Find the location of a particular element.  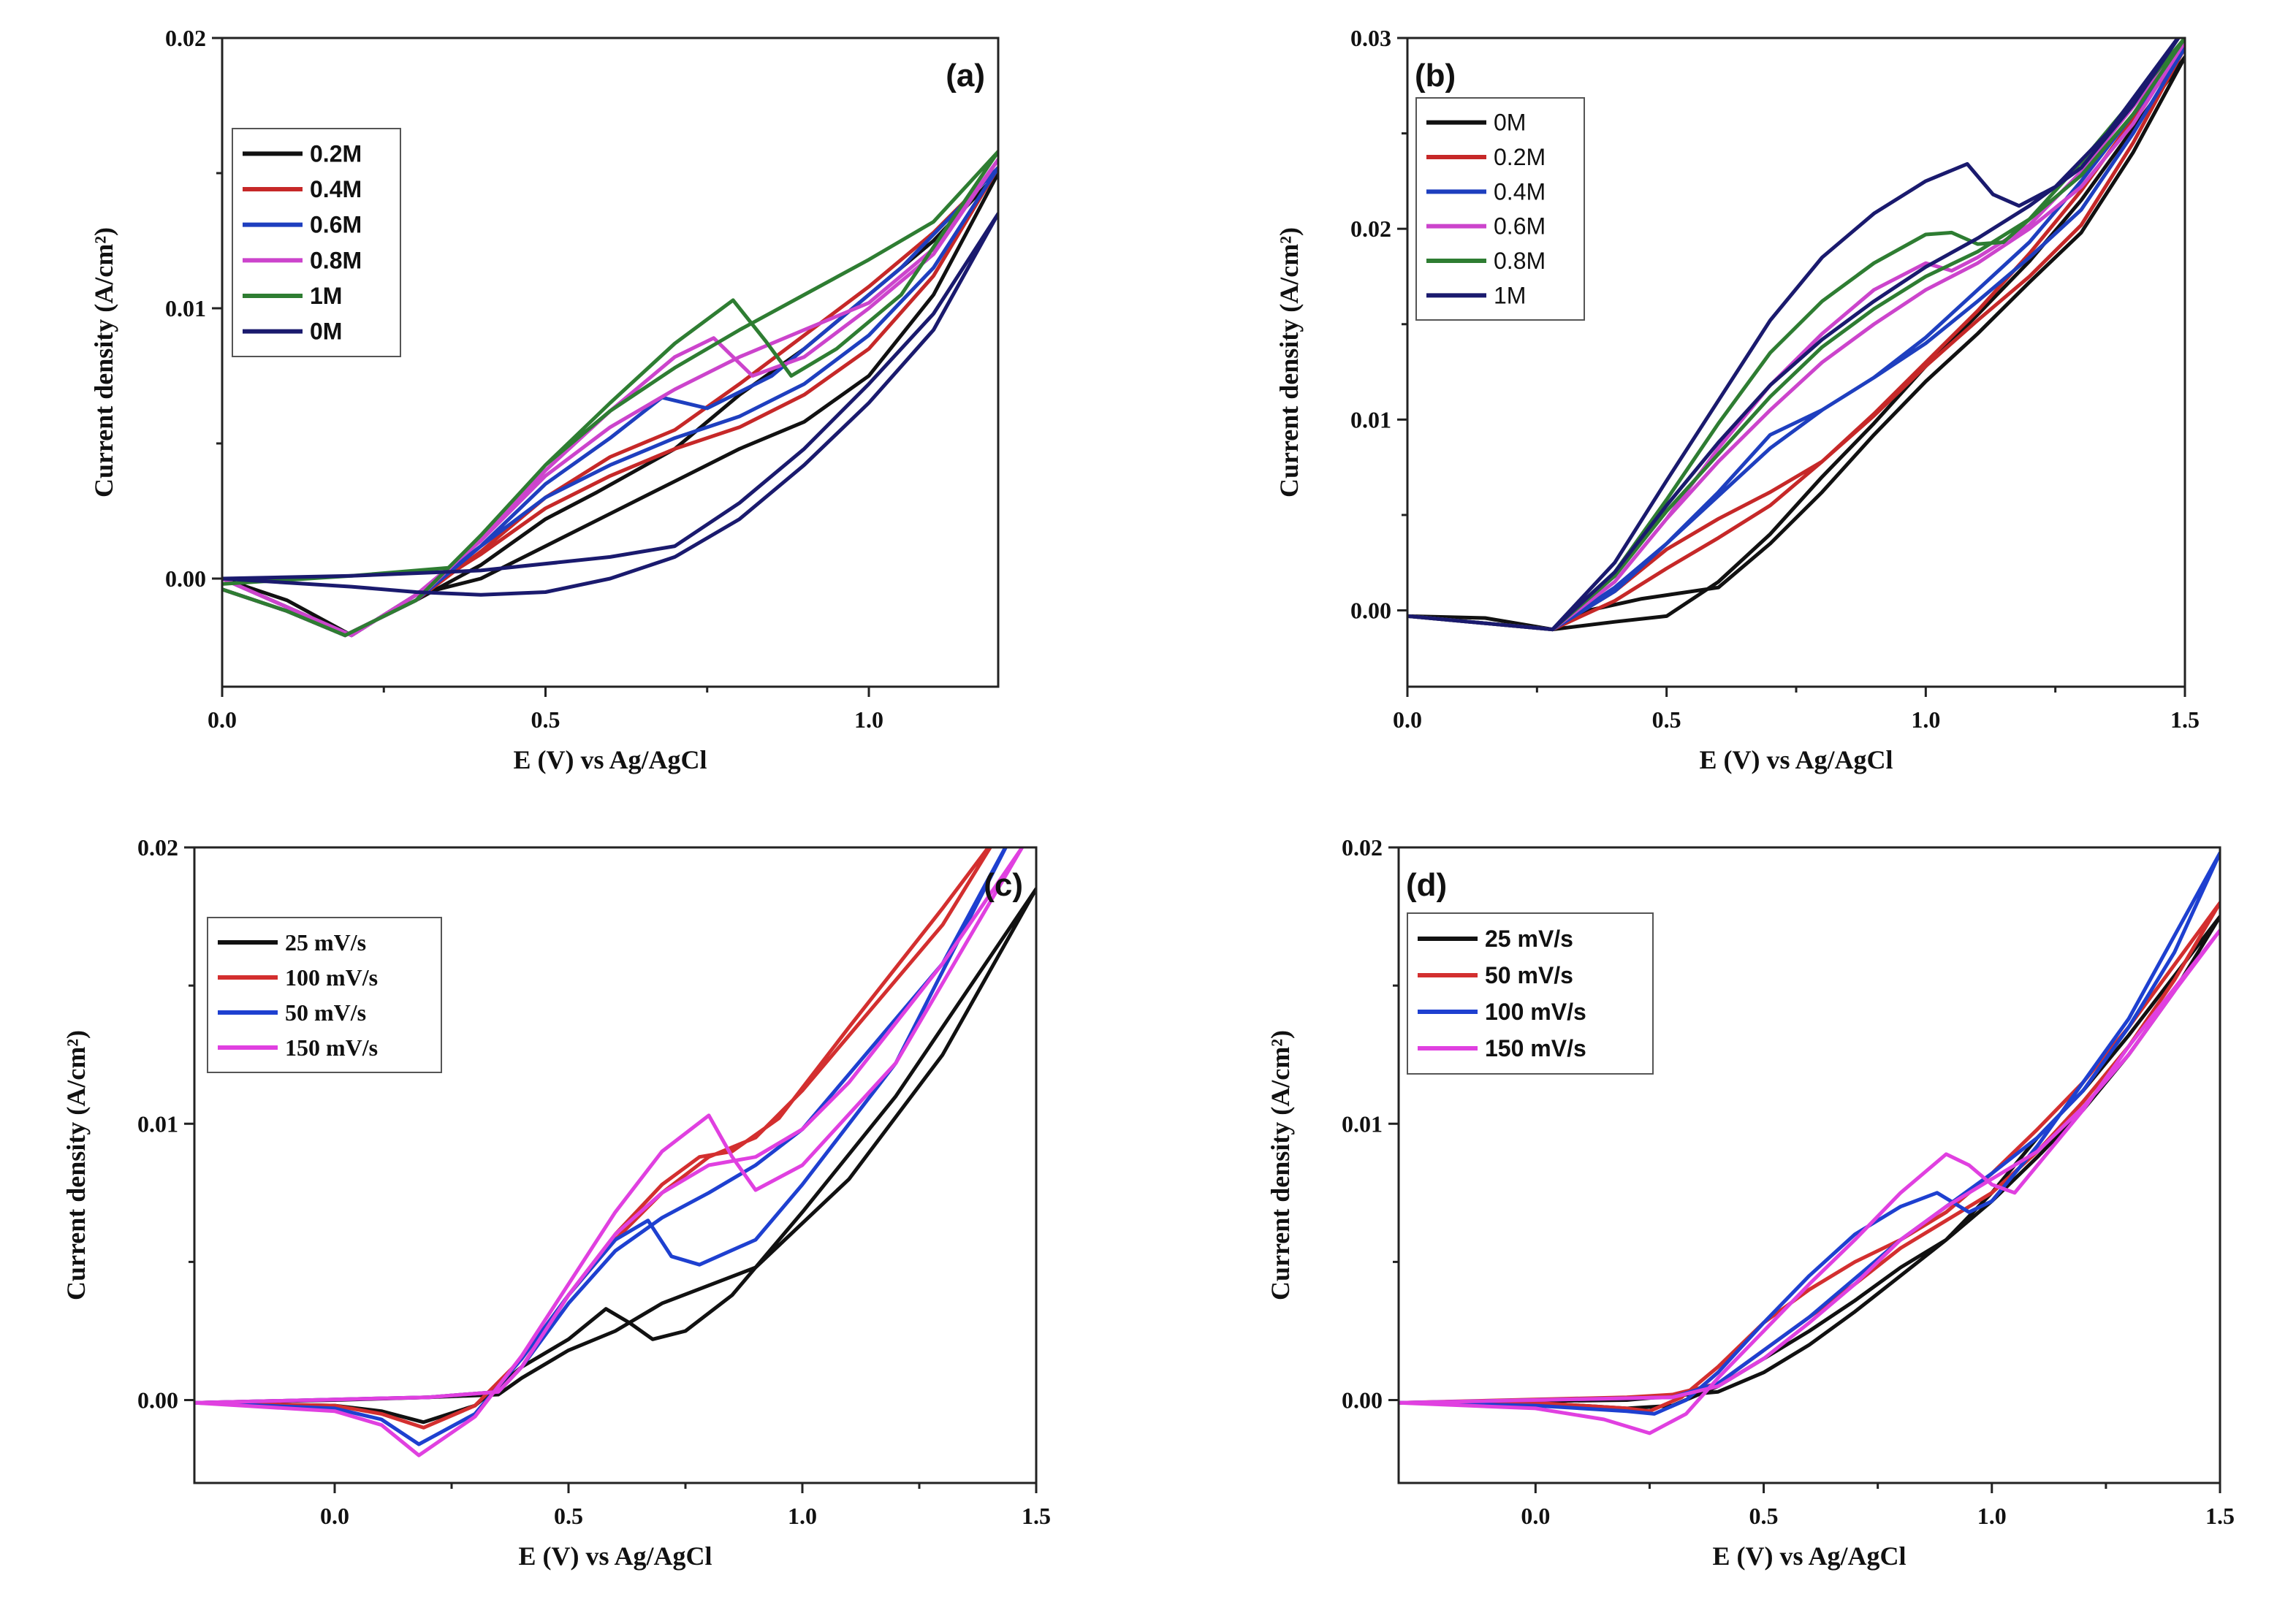

series-line-0-8M is located at coordinates (610, 398).